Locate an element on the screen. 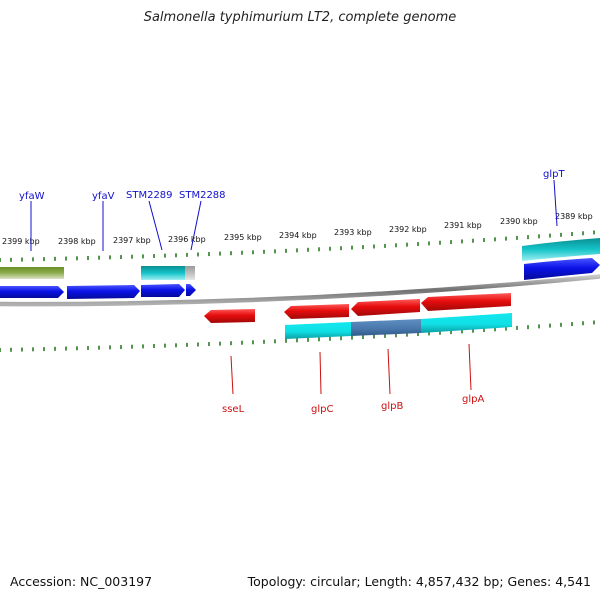 This screenshot has height=600, width=600. cds-sseL is located at coordinates (229, 316).